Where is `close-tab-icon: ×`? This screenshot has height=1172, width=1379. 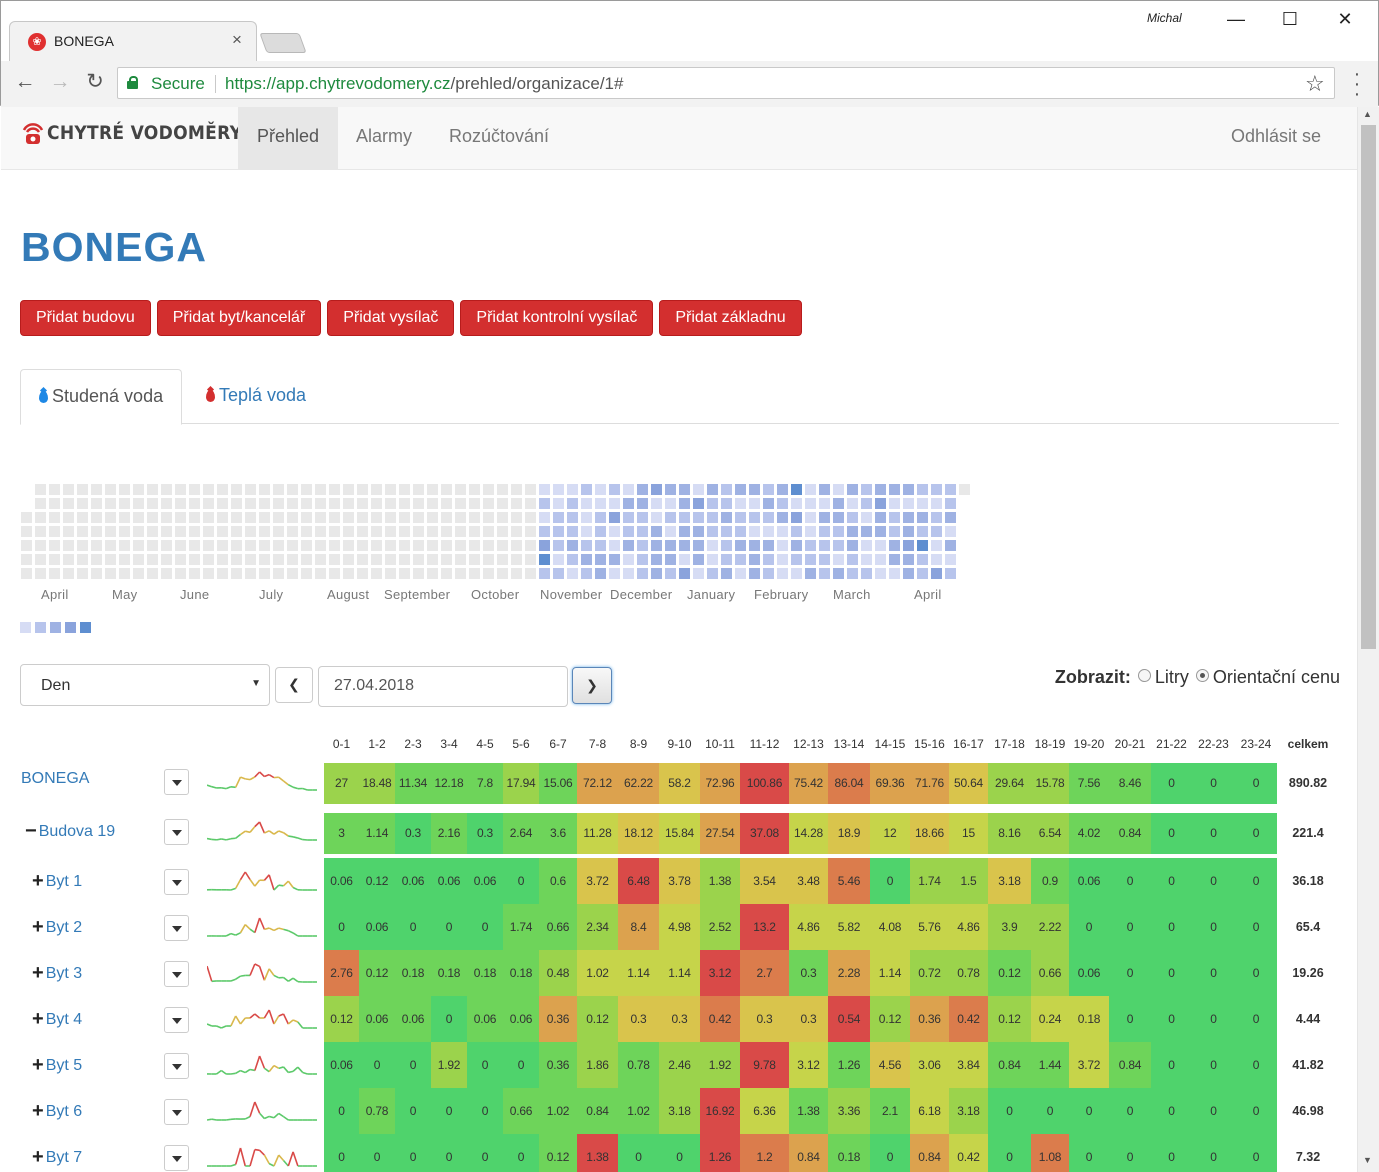
close-tab-icon: × is located at coordinates (237, 39).